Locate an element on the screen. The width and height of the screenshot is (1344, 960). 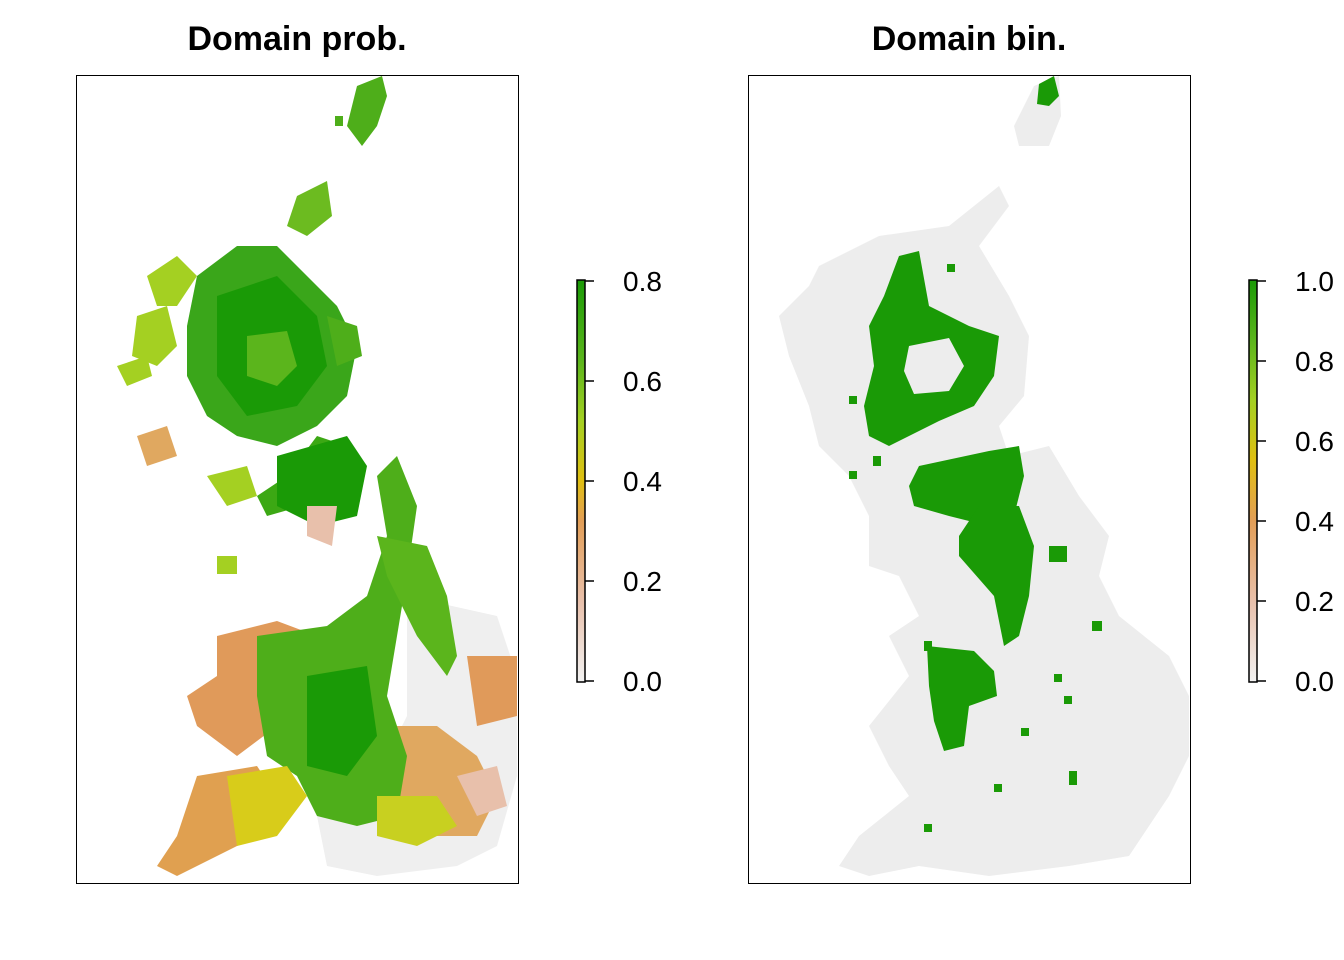
legend-tick-label: 1.0 is located at coordinates (1314, 281).